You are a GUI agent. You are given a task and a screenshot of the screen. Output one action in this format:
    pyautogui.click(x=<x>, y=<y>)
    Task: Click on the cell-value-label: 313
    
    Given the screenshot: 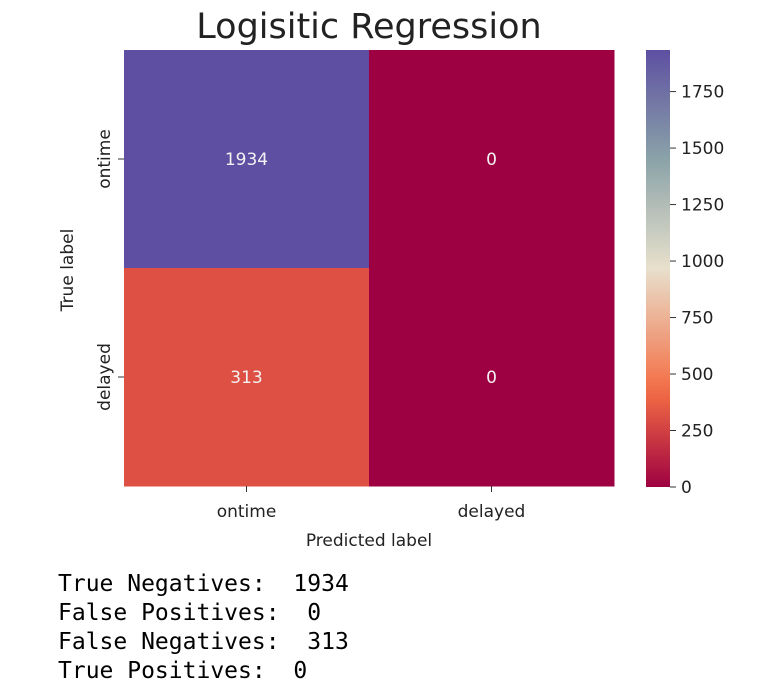 What is the action you would take?
    pyautogui.click(x=246, y=378)
    